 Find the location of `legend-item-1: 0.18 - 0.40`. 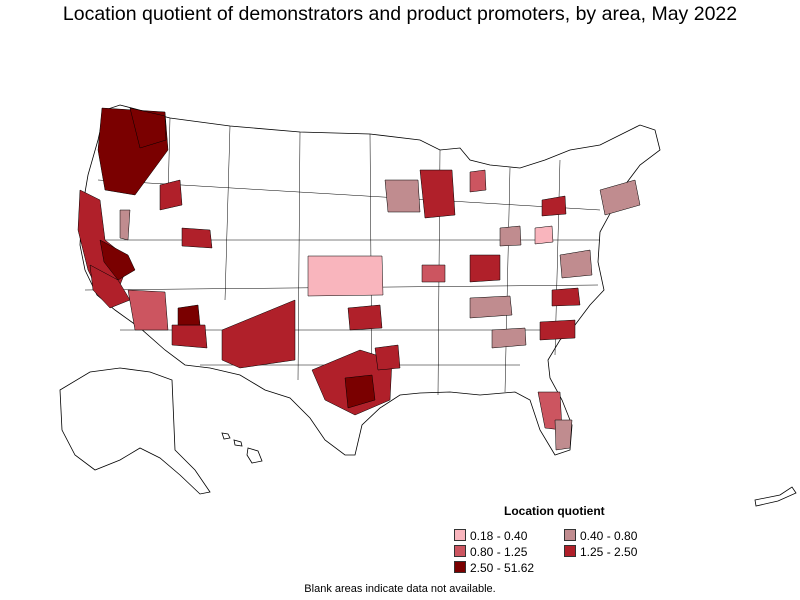

legend-item-1: 0.18 - 0.40 is located at coordinates (490, 536).